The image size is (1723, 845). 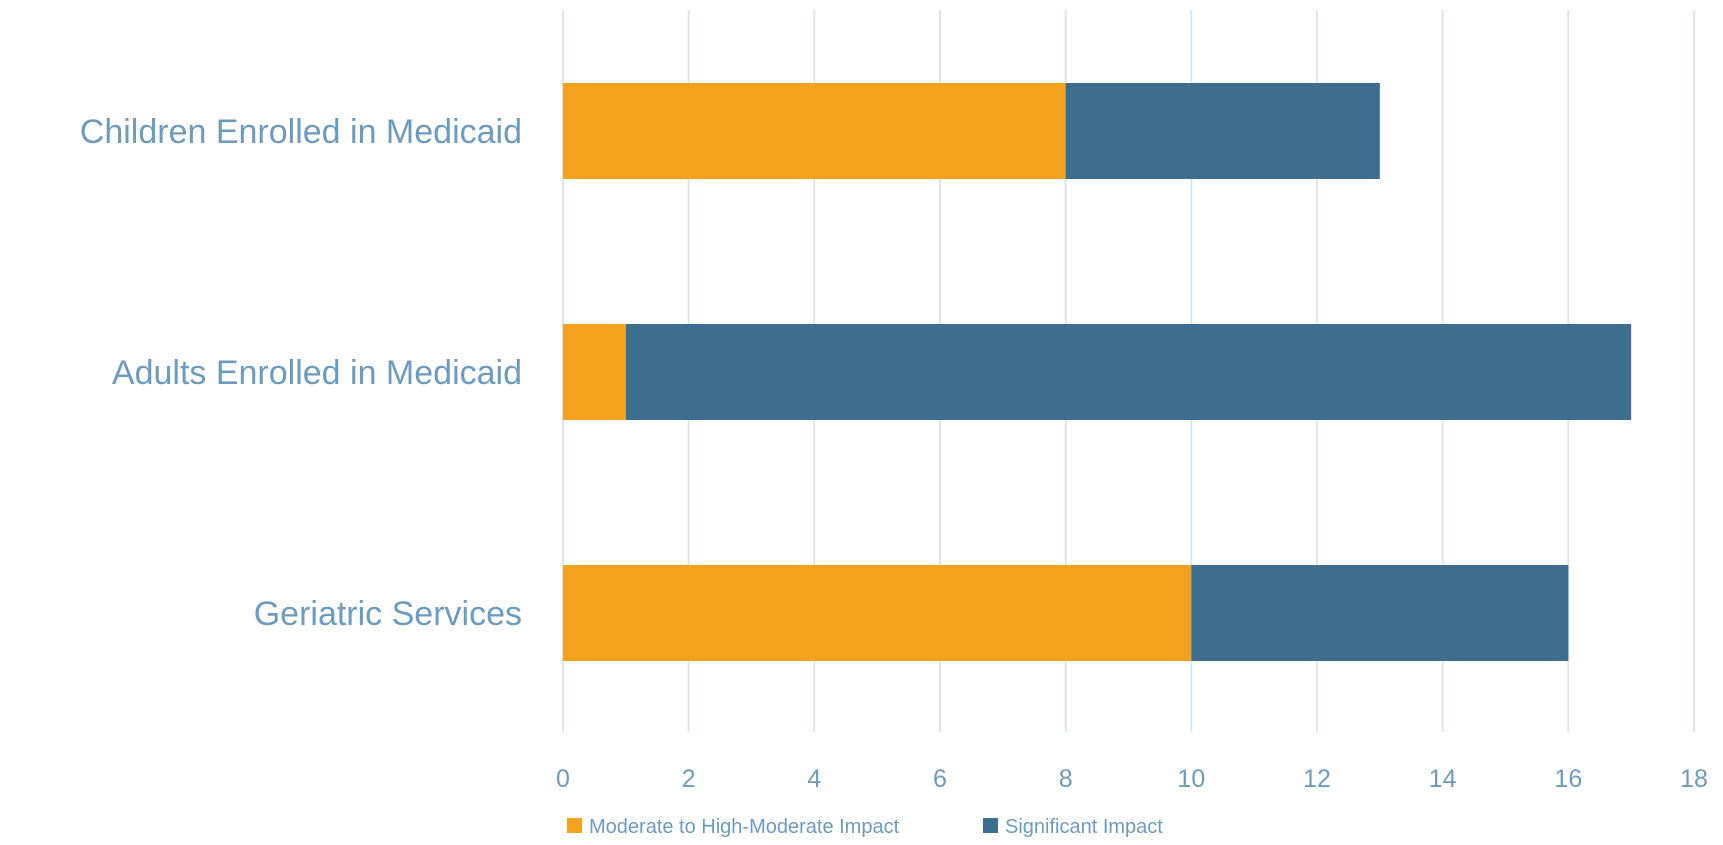 What do you see at coordinates (317, 373) in the screenshot?
I see `category-label: Adults Enrolled in Medicaid` at bounding box center [317, 373].